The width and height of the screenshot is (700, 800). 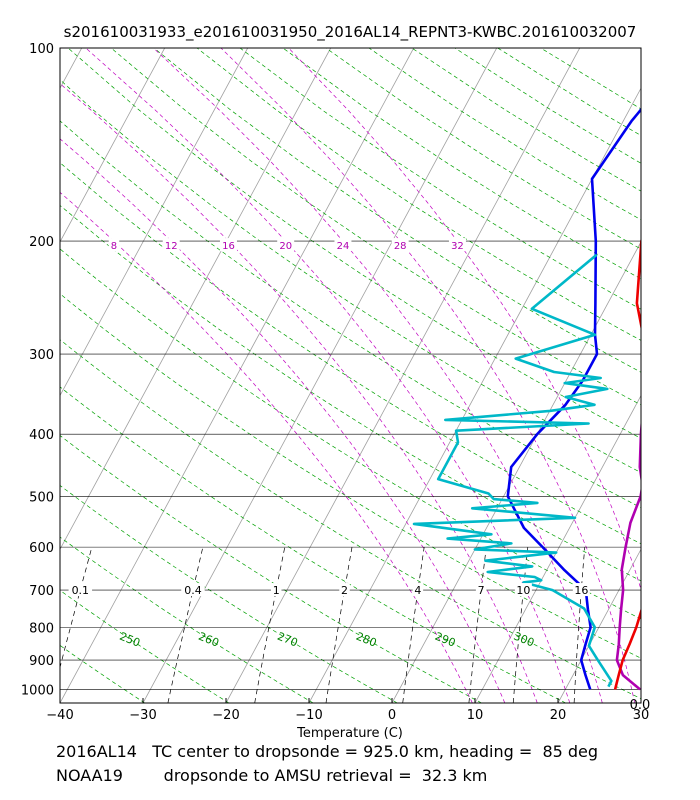 I want to click on x-tick-label: 10, so click(x=475, y=715).